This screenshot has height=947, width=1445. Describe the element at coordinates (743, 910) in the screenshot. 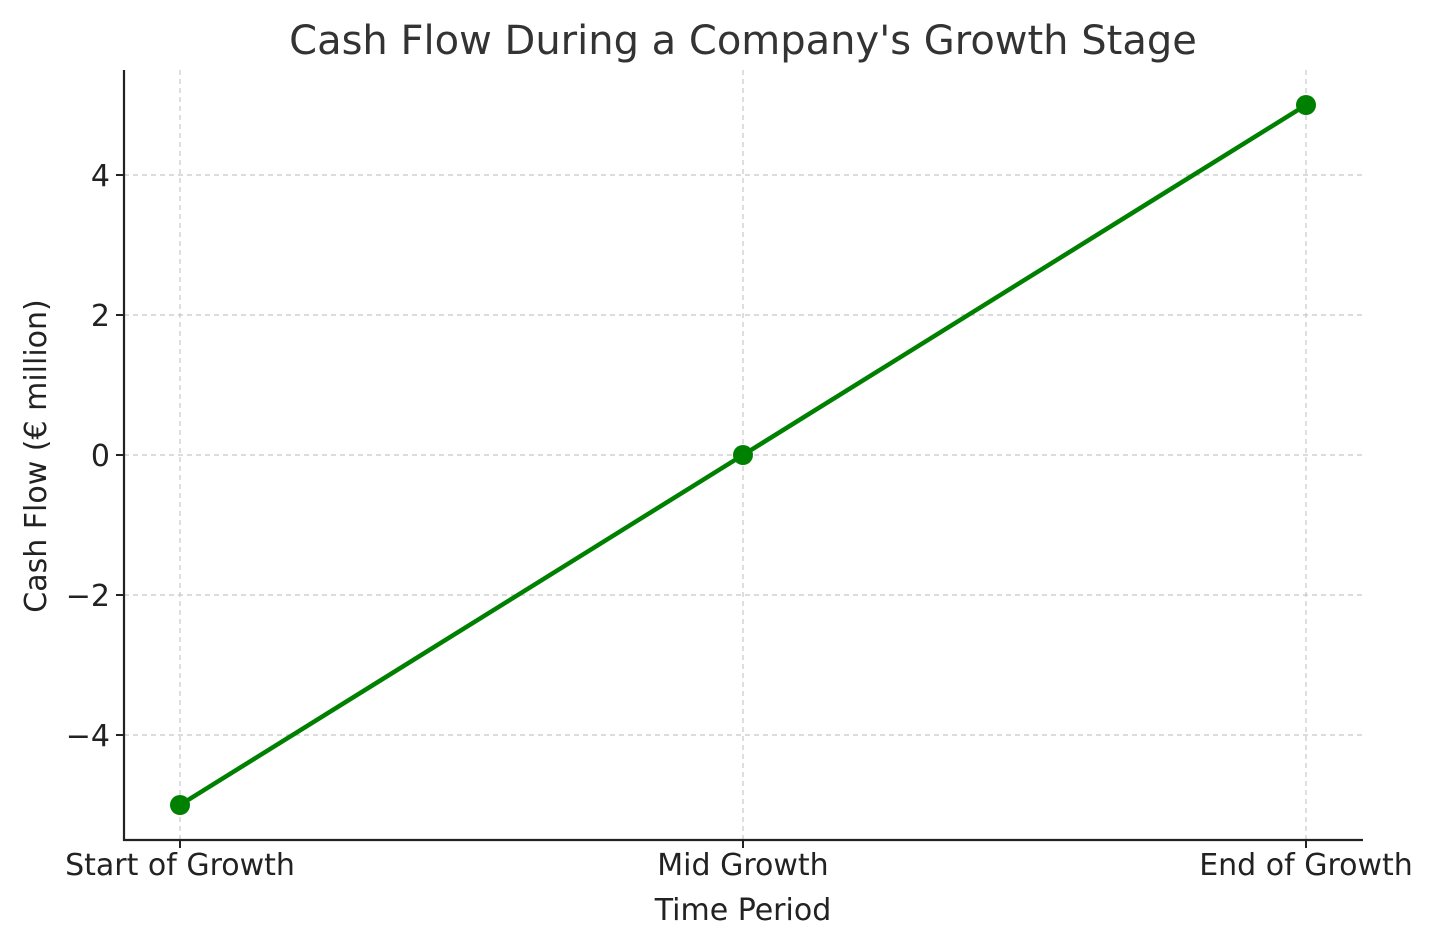

I see `x-axis-label: Time Period` at that location.